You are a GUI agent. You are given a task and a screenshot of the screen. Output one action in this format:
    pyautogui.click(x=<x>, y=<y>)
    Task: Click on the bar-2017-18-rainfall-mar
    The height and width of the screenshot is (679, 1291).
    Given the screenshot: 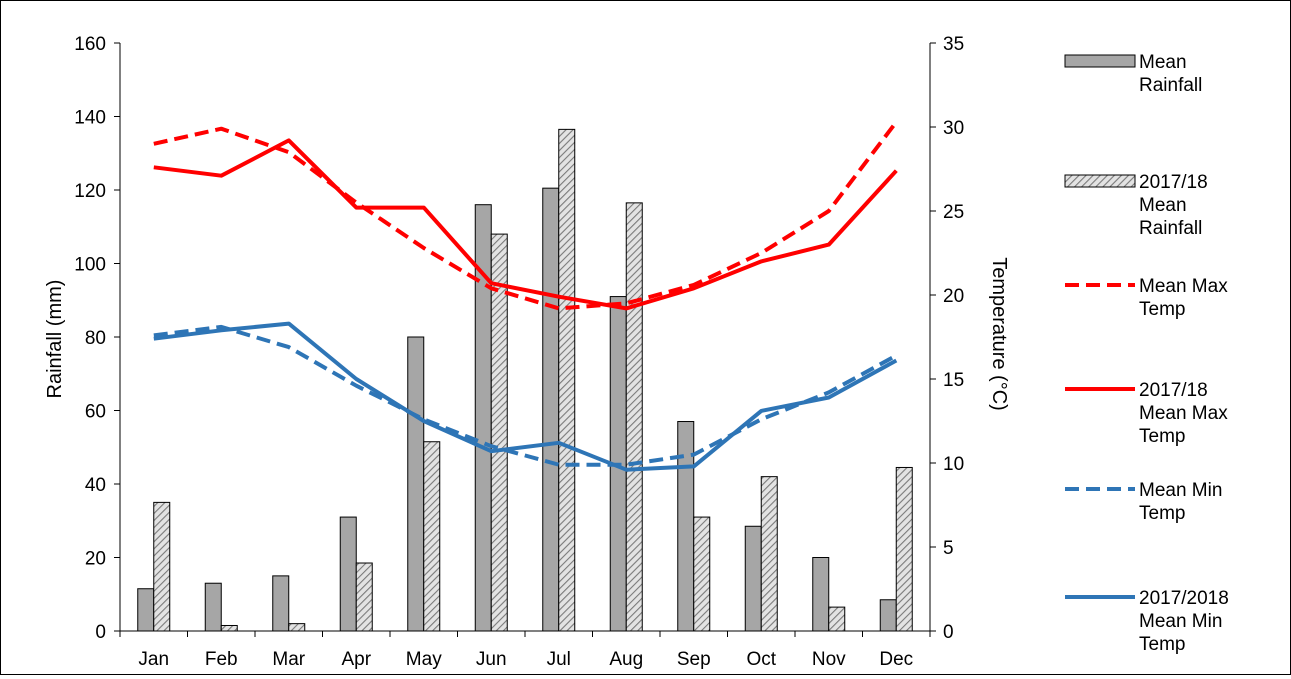 What is the action you would take?
    pyautogui.click(x=297, y=627)
    